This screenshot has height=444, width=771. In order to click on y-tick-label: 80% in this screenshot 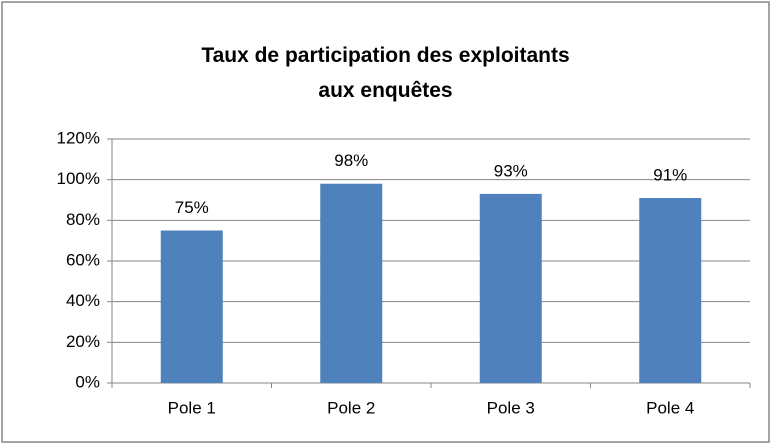, I will do `click(83, 219)`.